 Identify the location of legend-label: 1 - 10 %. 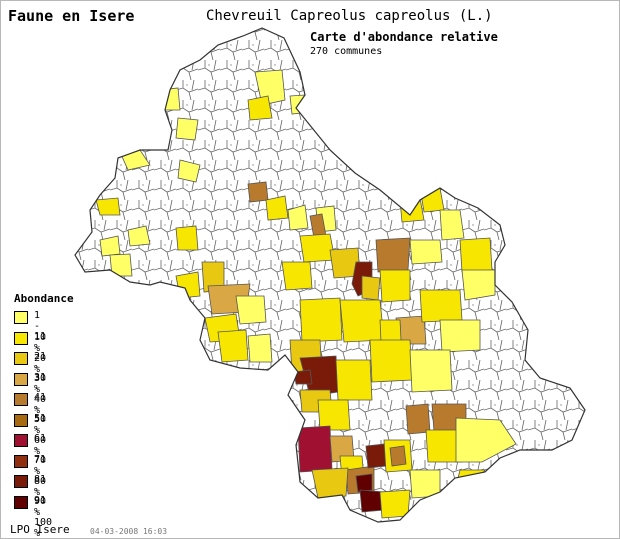
(40, 332).